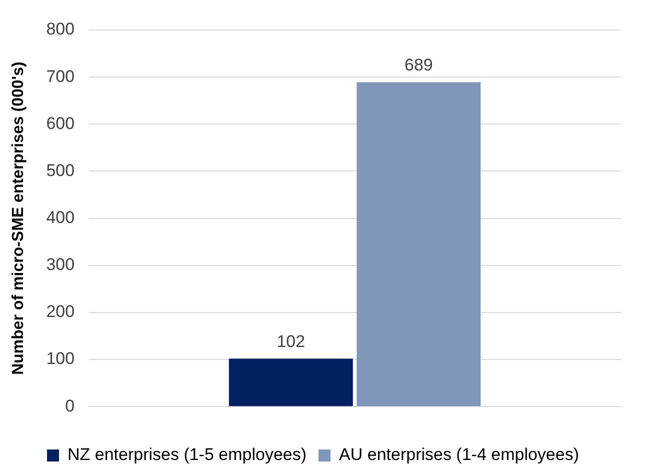 This screenshot has height=476, width=651. Describe the element at coordinates (60, 358) in the screenshot. I see `y-tick-label: 100` at that location.